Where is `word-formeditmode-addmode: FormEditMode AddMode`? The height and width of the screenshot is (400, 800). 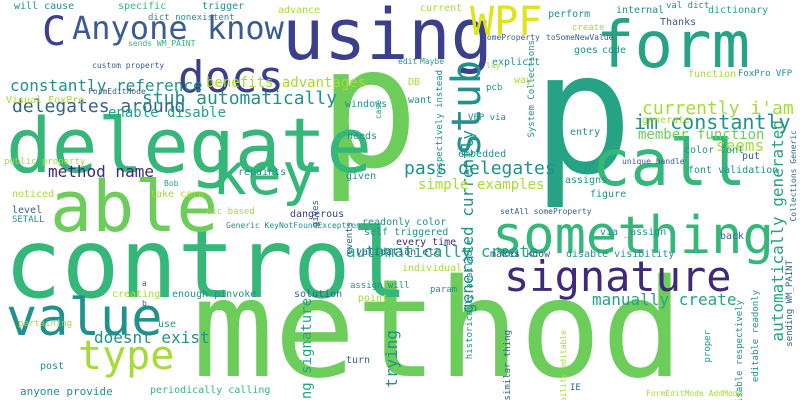 word-formeditmode-addmode: FormEditMode AddMode is located at coordinates (694, 393).